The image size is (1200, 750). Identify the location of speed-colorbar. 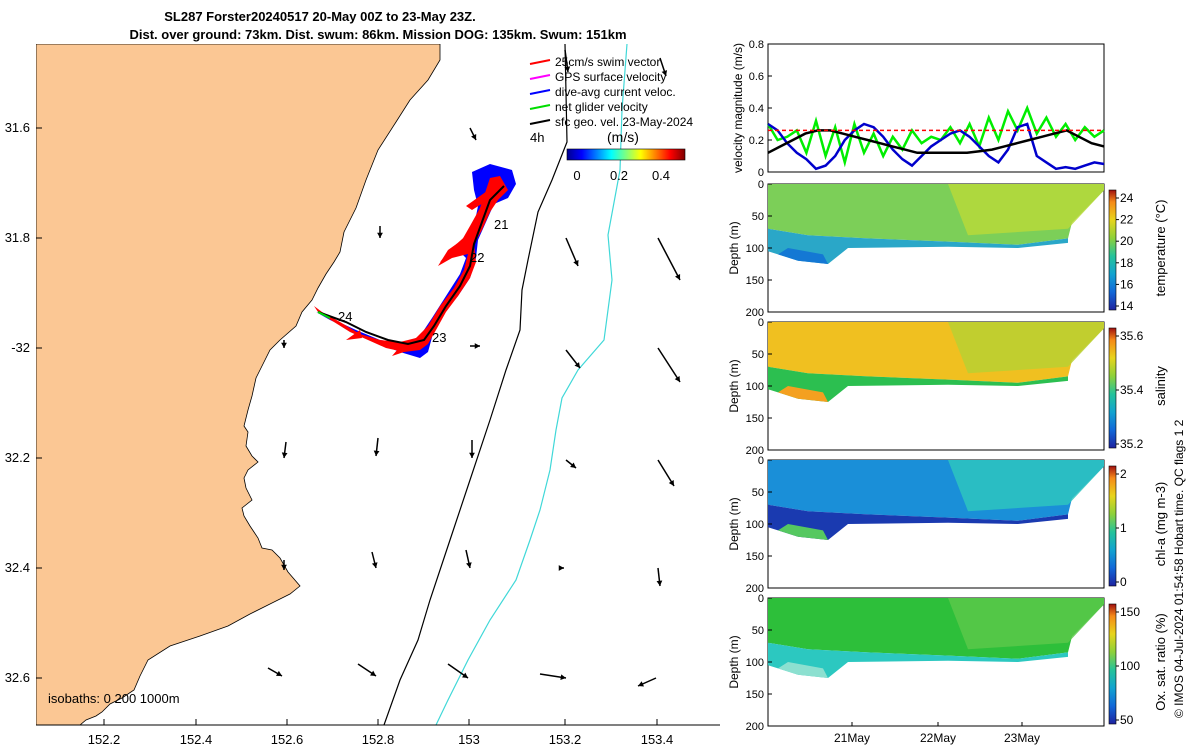
(626, 154).